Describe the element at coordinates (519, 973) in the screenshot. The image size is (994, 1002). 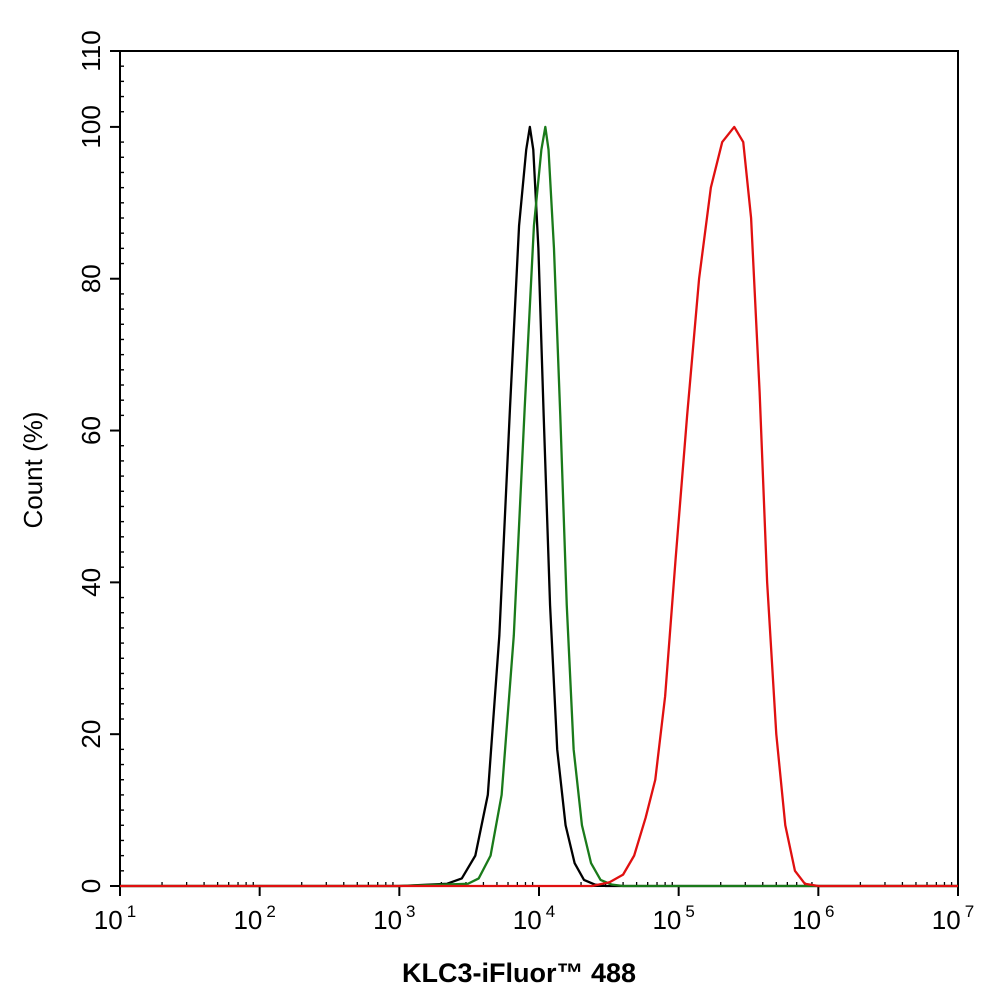
I see `x-axis-title: KLC3-iFluor™ 488` at that location.